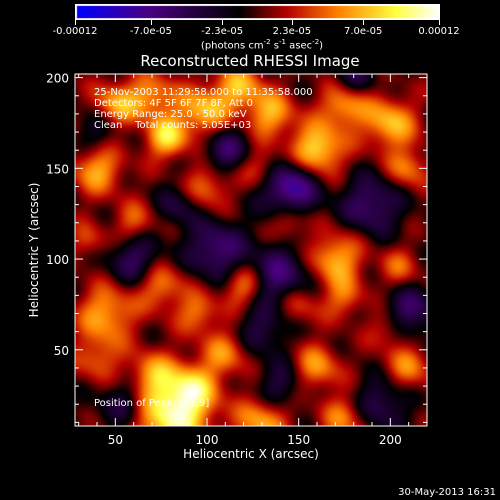 This screenshot has width=500, height=500. Describe the element at coordinates (170, 114) in the screenshot. I see `annotation-energy-range: Energy Range: 25.0 - 50.0 keV` at that location.